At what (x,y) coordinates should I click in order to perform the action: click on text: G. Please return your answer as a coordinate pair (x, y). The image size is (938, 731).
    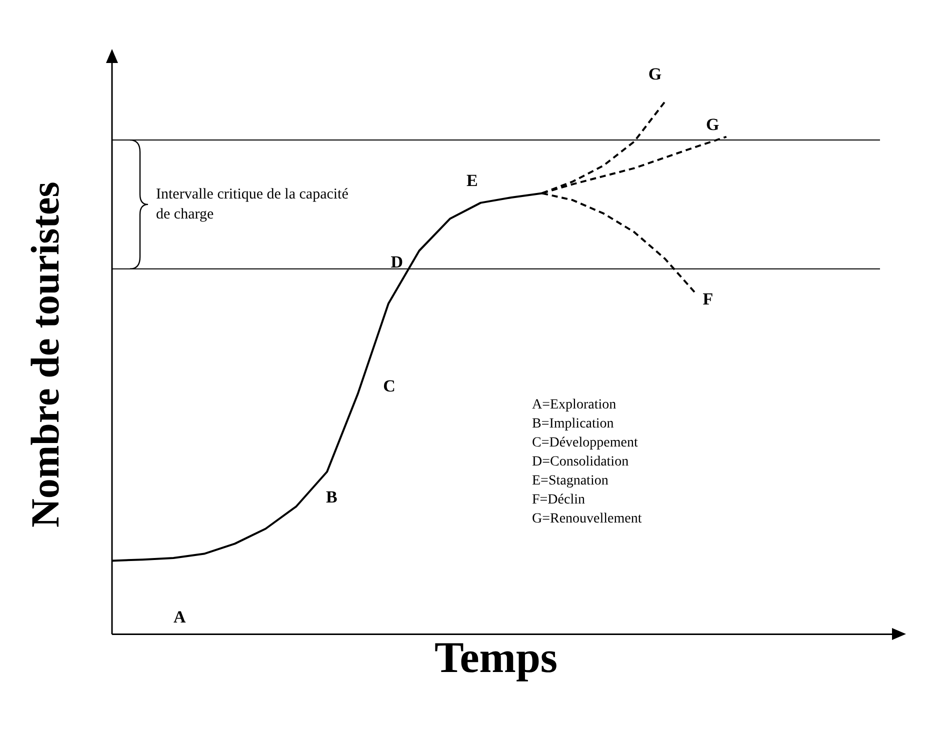
    Looking at the image, I should click on (655, 74).